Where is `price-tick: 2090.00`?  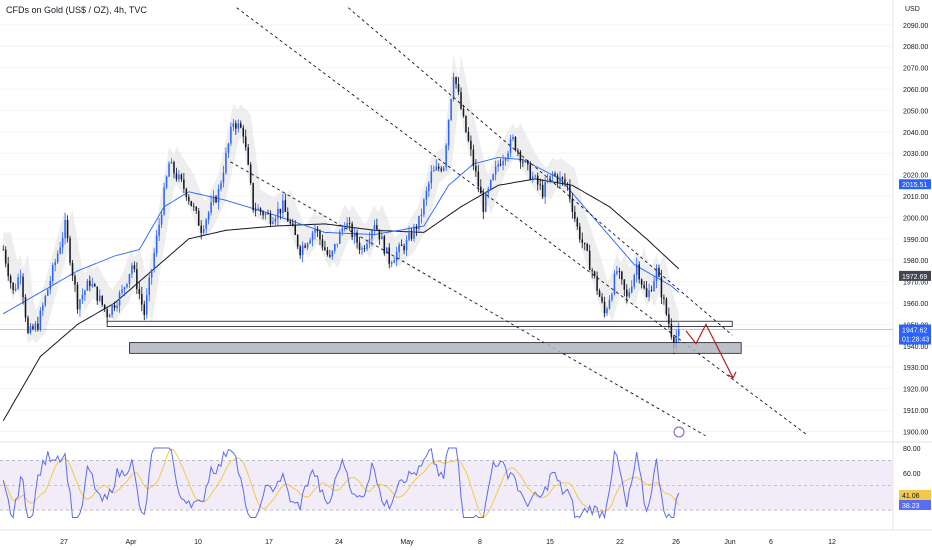
price-tick: 2090.00 is located at coordinates (915, 26).